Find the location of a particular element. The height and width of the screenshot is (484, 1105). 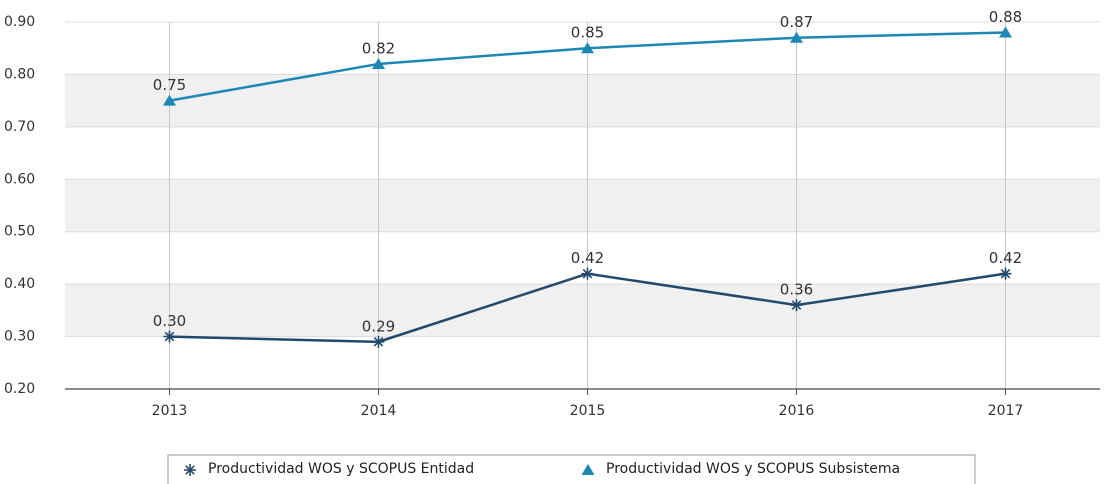

data-label: 0.87 is located at coordinates (796, 22).